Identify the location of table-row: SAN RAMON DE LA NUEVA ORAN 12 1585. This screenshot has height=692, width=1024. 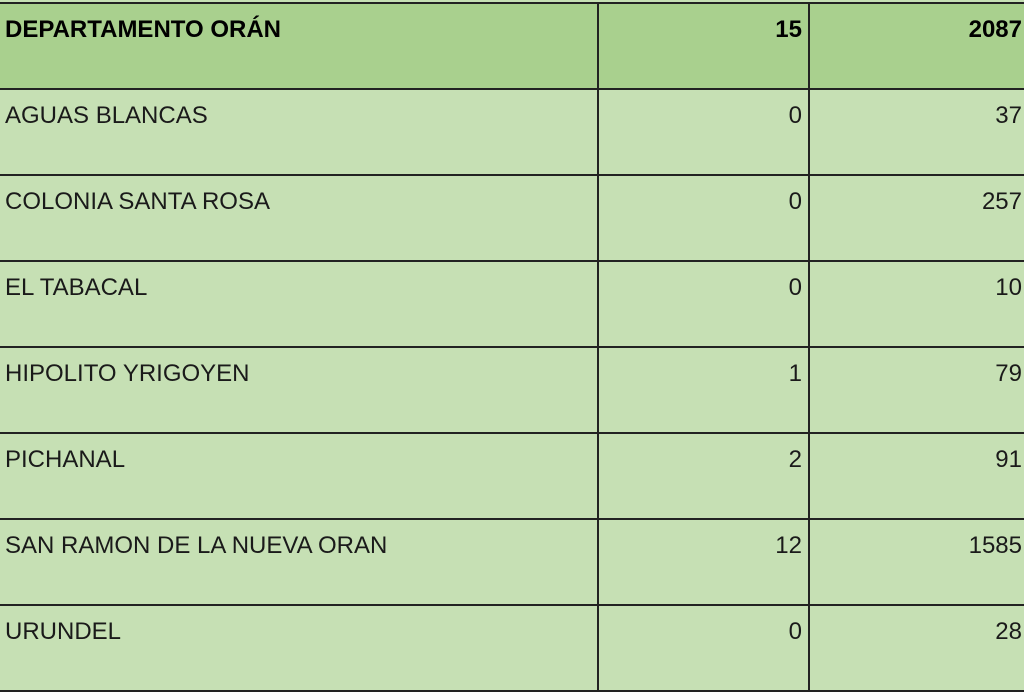
(512, 562).